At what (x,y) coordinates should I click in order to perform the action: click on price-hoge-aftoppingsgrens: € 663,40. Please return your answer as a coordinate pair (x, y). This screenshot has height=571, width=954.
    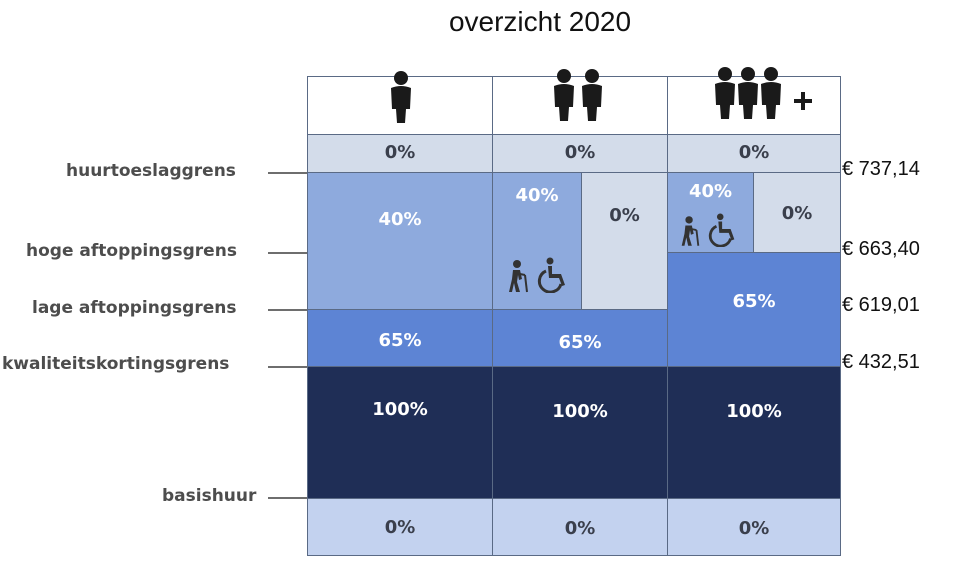
    Looking at the image, I should click on (881, 249).